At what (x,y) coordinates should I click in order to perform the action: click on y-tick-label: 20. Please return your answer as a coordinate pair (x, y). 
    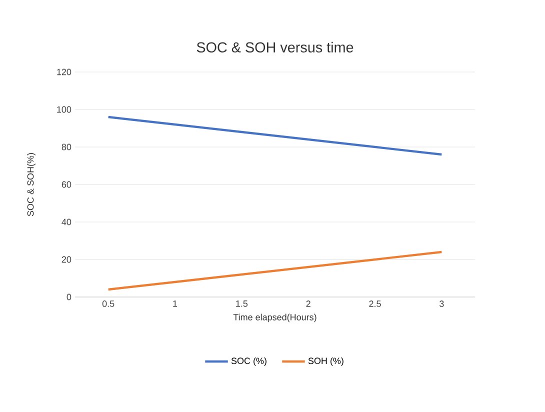
    Looking at the image, I should click on (67, 259).